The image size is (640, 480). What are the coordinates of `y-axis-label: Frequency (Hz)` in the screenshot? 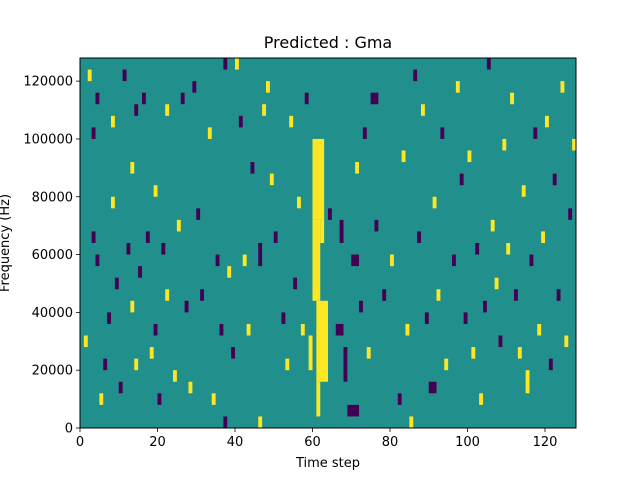 It's located at (6, 243).